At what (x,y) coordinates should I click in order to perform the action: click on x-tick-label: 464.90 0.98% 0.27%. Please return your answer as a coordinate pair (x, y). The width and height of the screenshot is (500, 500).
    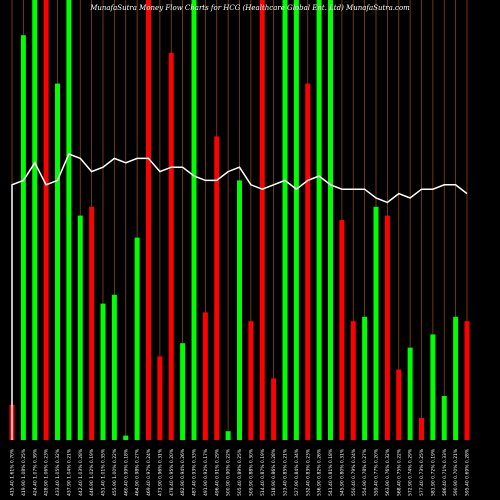
    Looking at the image, I should click on (138, 472).